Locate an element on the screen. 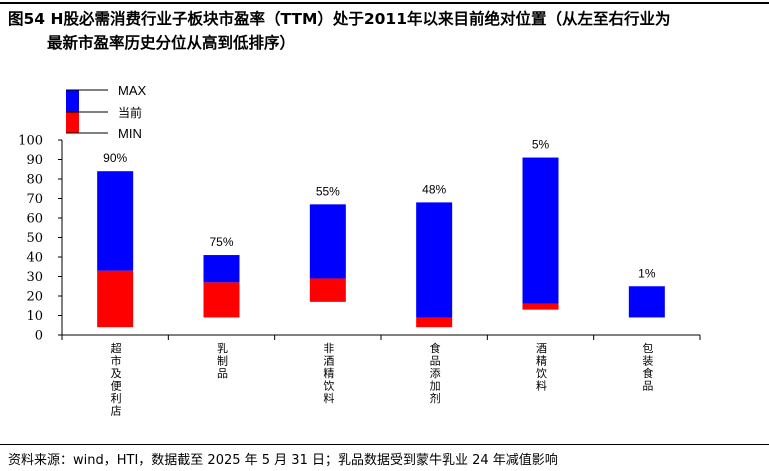 This screenshot has width=769, height=471. percentile-label: 48% is located at coordinates (434, 189).